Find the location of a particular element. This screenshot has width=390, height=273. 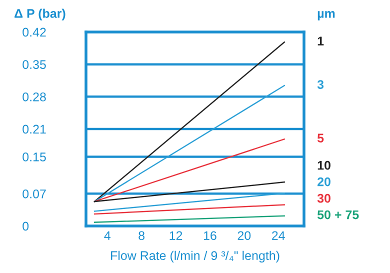

text: 30 is located at coordinates (323, 198).